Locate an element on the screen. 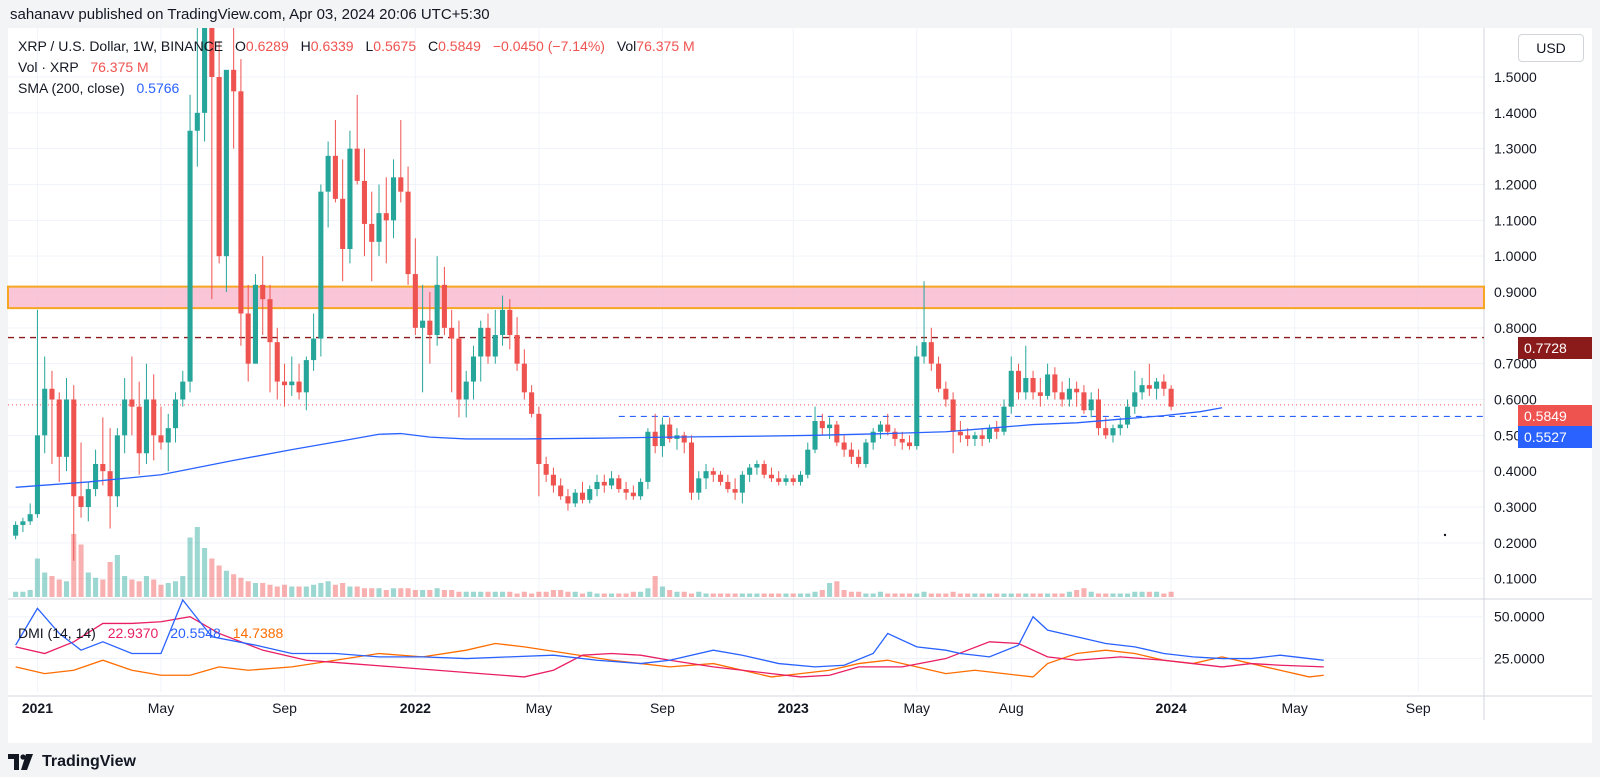 The image size is (1600, 777). legend-change: −0.0450 (−7.14%) is located at coordinates (548, 46).